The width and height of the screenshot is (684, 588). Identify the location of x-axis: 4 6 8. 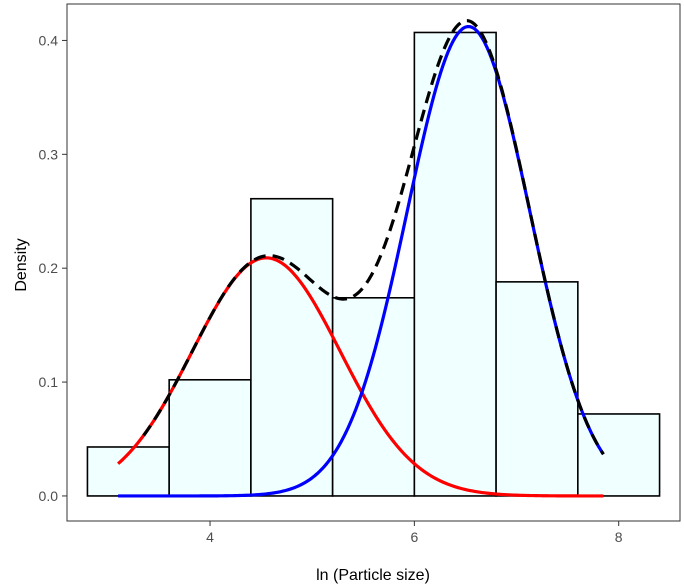
(414, 533).